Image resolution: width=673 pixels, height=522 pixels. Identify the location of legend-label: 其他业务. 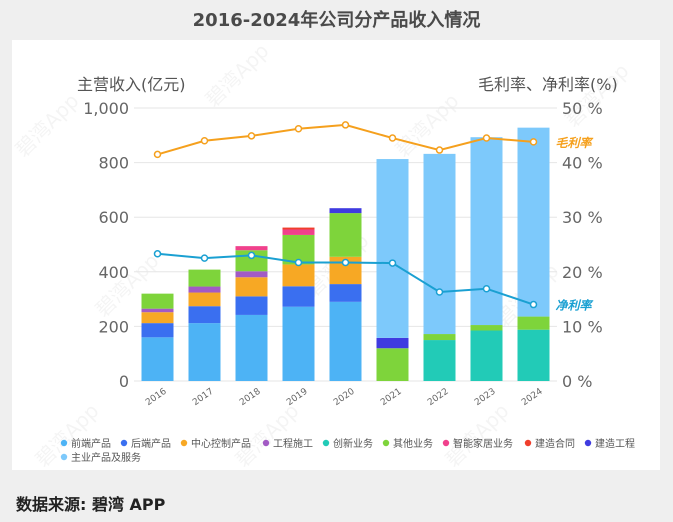
(413, 443).